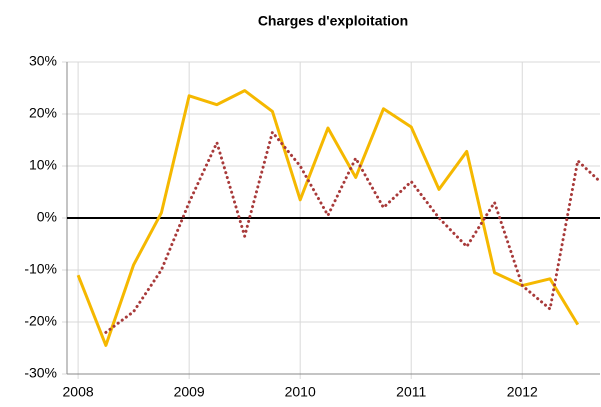 The image size is (601, 407). Describe the element at coordinates (43, 61) in the screenshot. I see `y-tick-label: 30%` at that location.